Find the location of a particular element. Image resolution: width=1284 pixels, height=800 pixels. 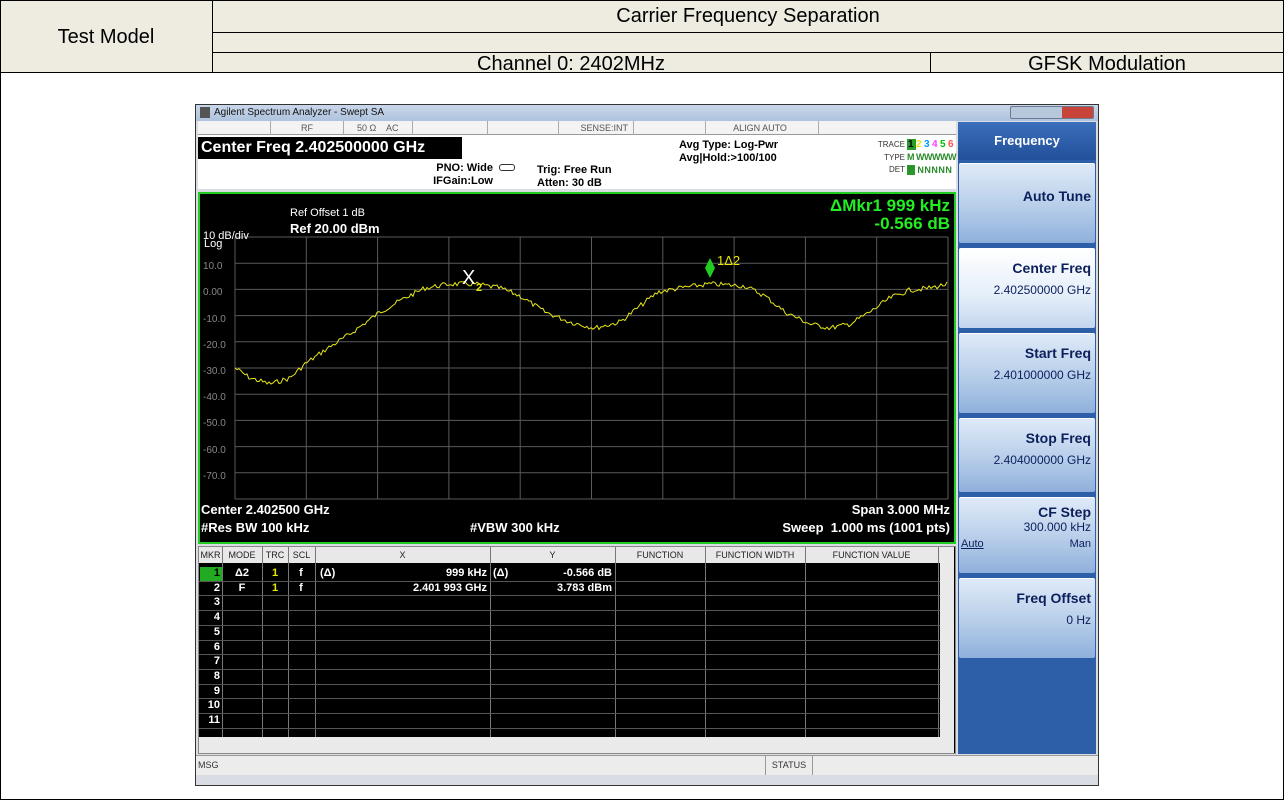

ref-offset: Ref Offset 1 dB is located at coordinates (328, 213).